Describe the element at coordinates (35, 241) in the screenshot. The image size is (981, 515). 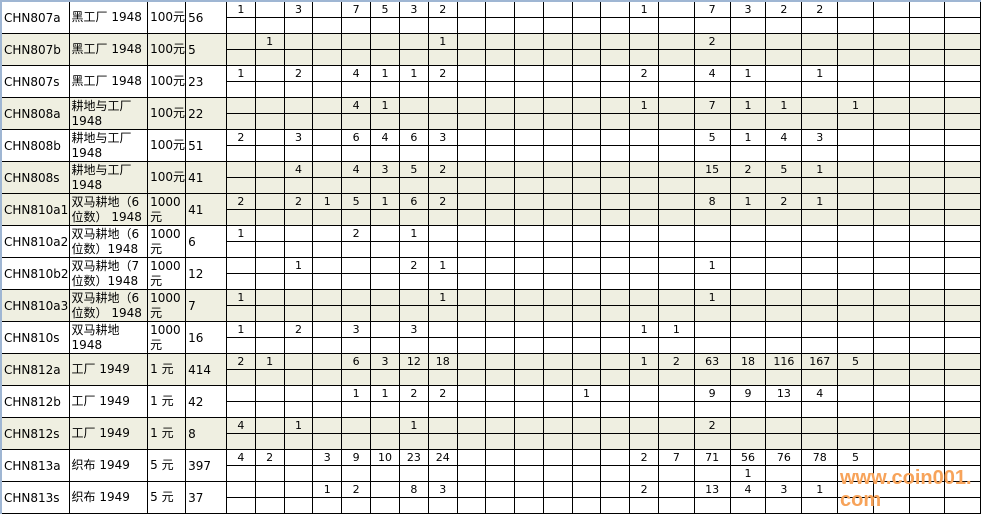
I see `code-cell: CHN810a2` at that location.